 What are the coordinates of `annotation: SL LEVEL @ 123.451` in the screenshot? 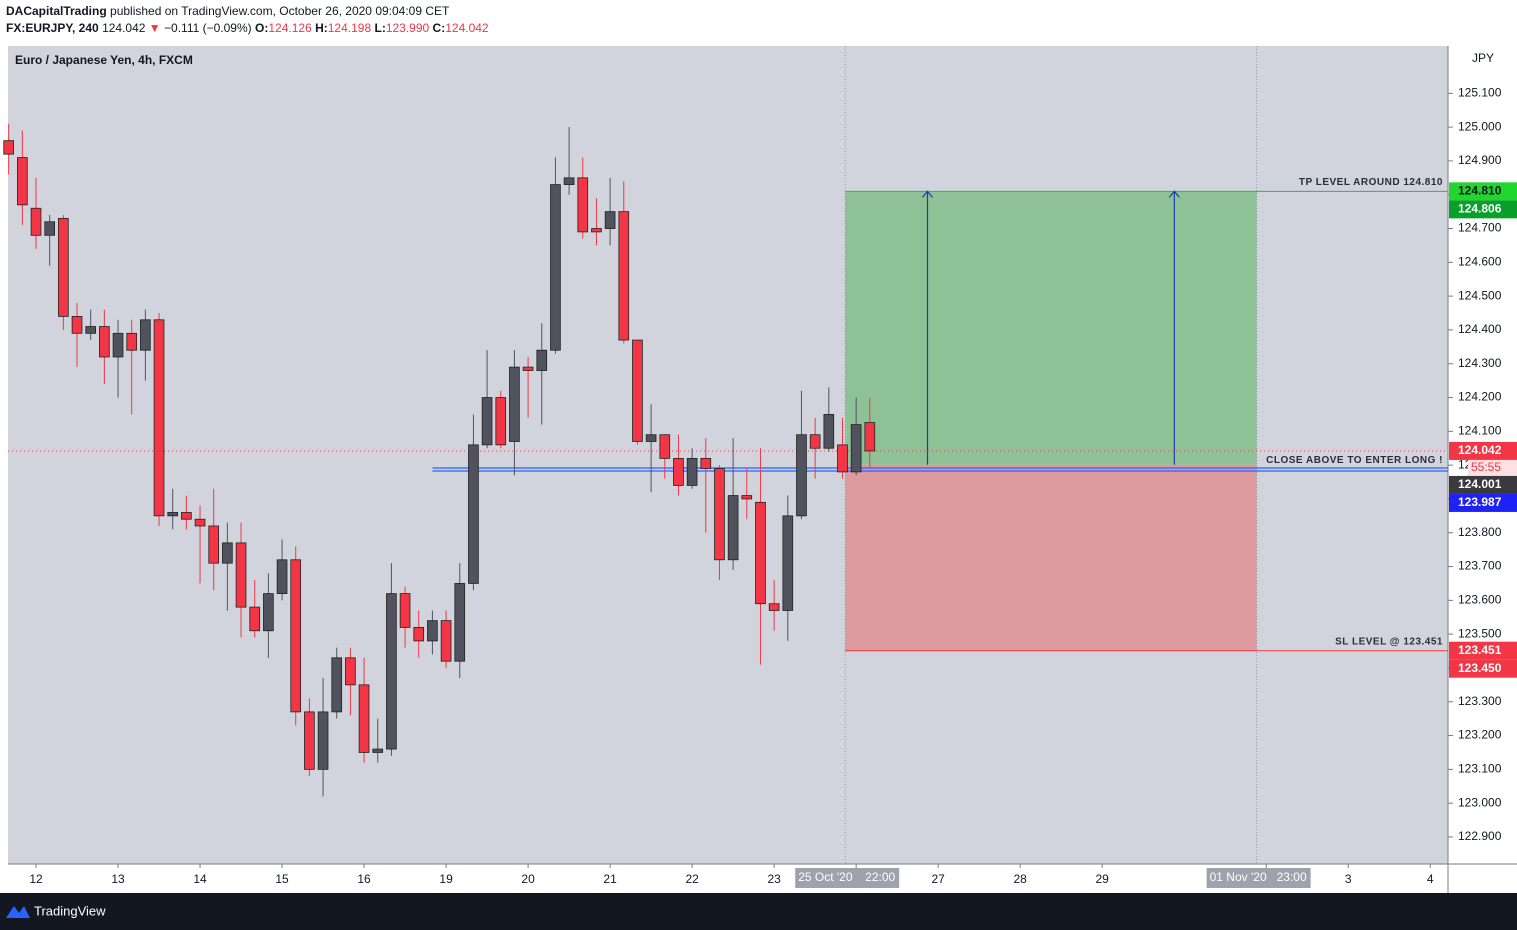 It's located at (1389, 641).